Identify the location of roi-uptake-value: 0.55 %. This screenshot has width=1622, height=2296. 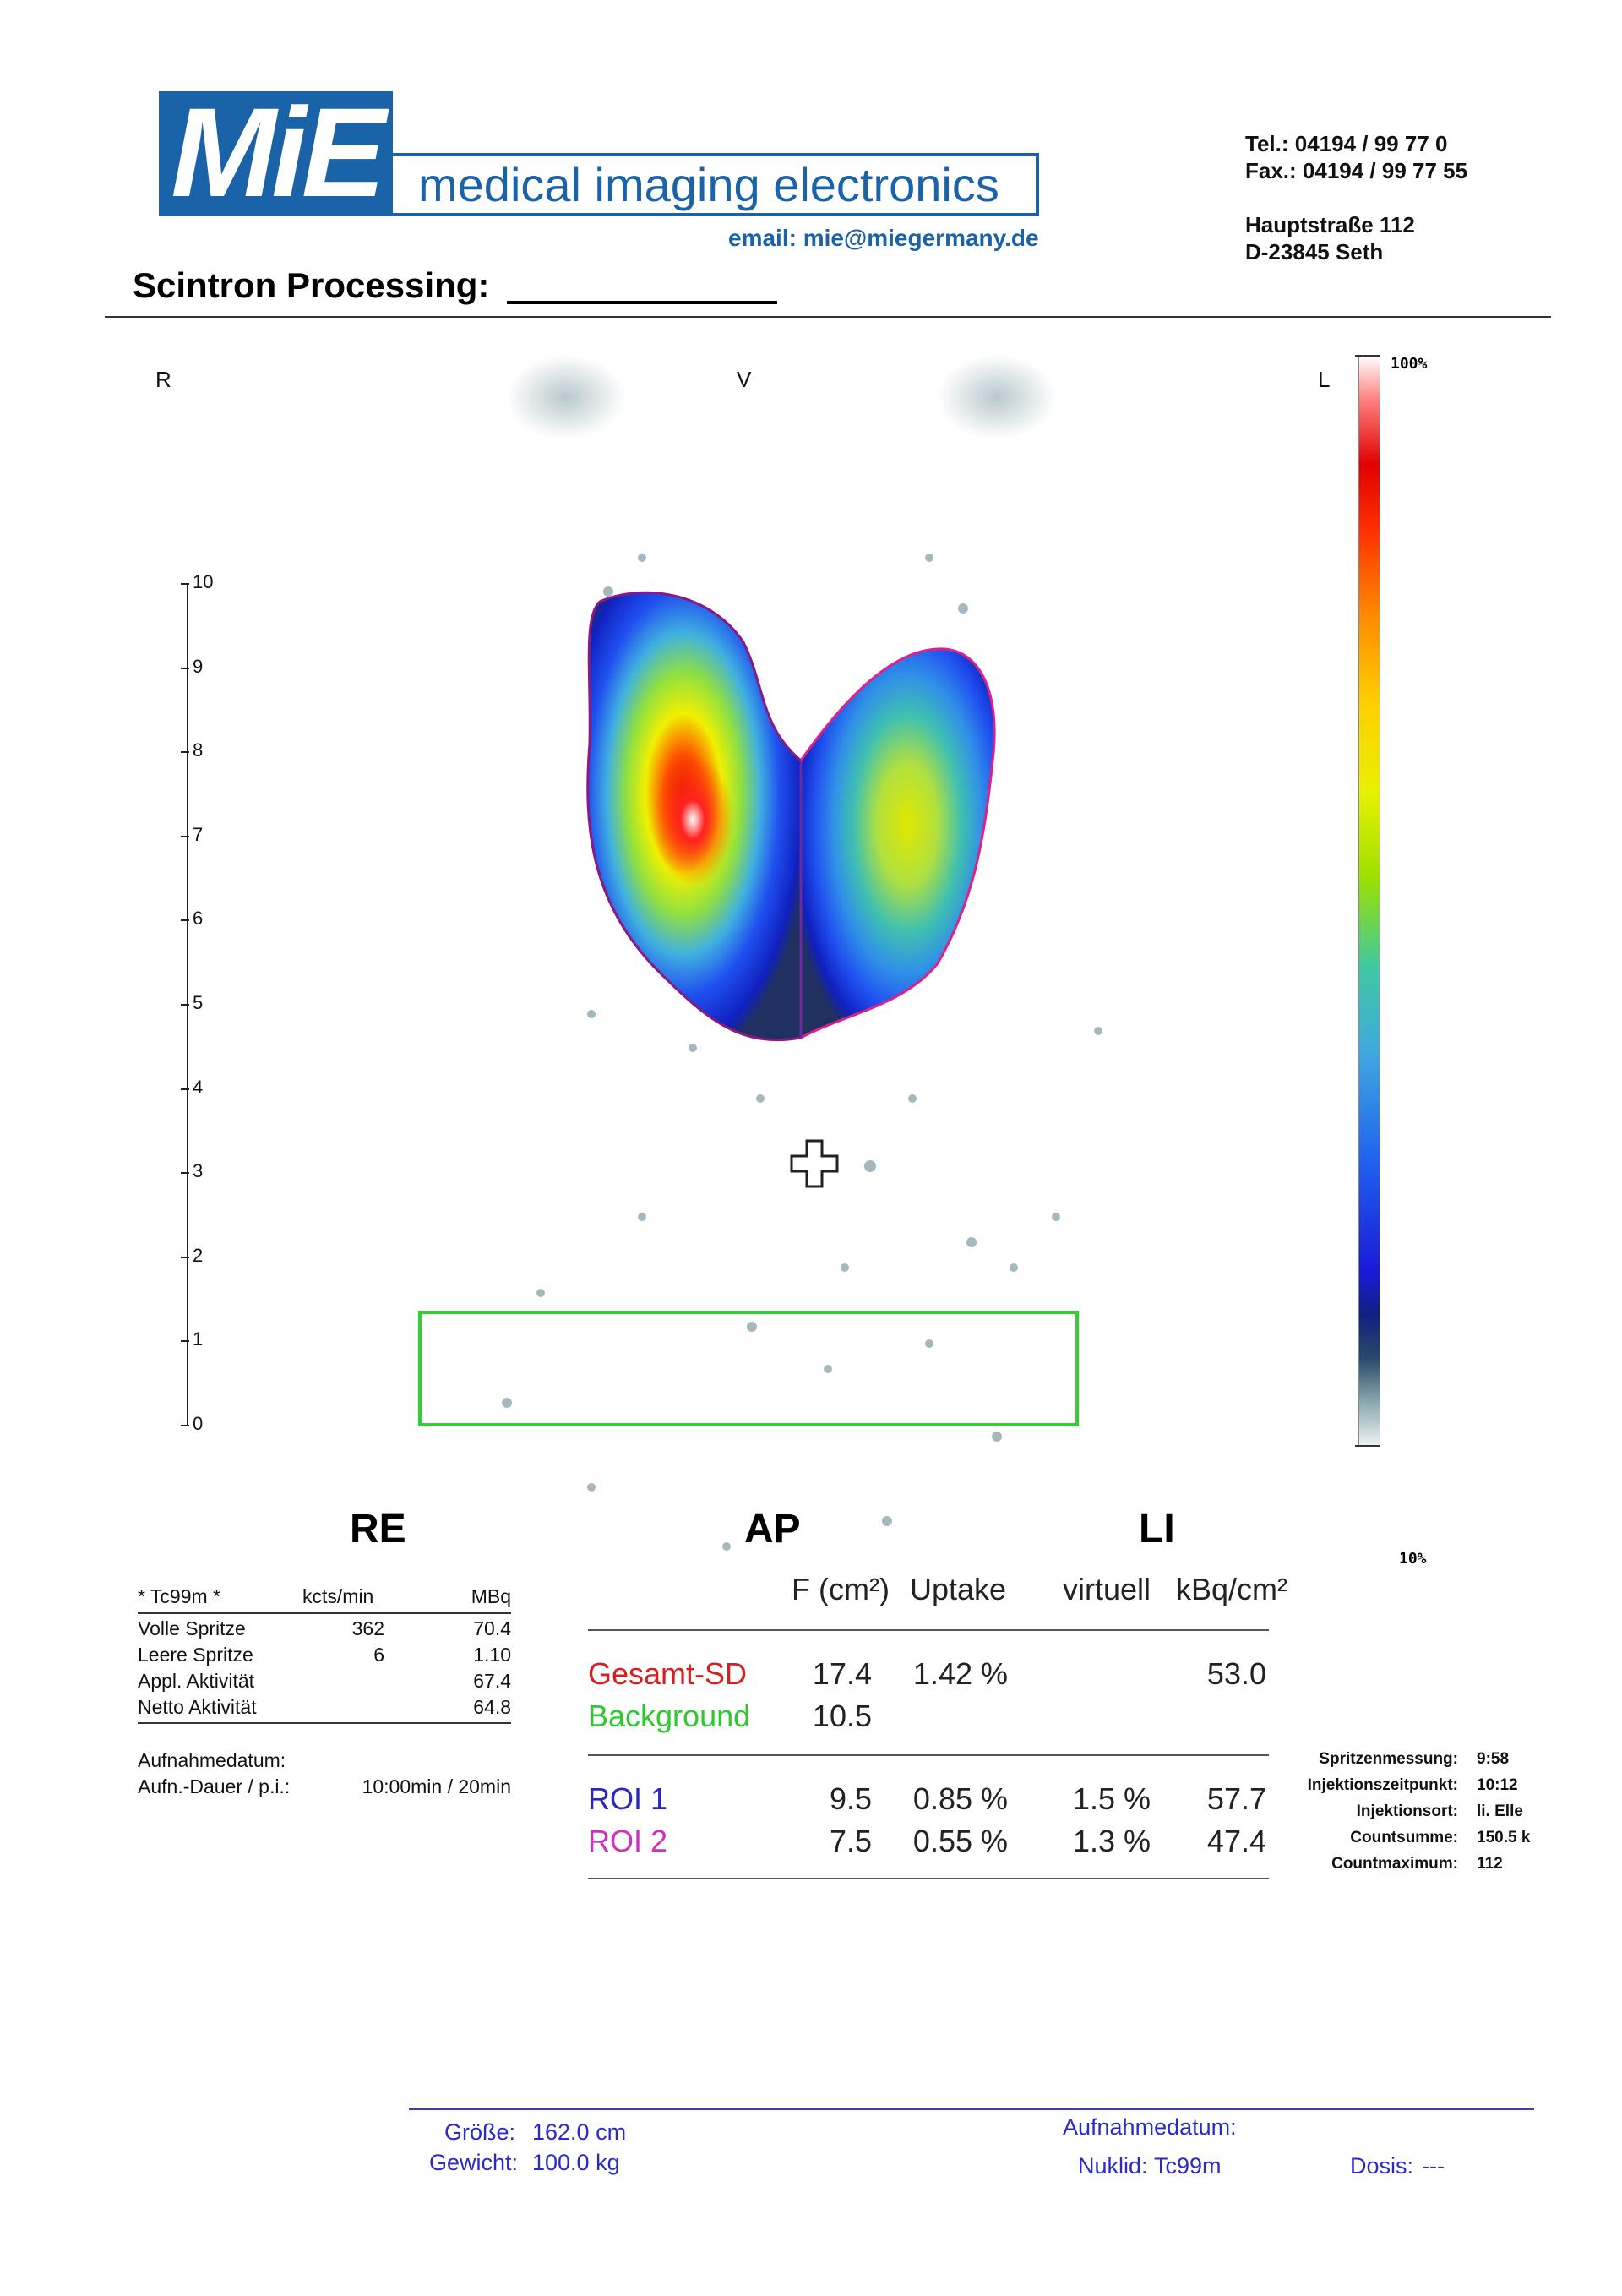
(960, 1841).